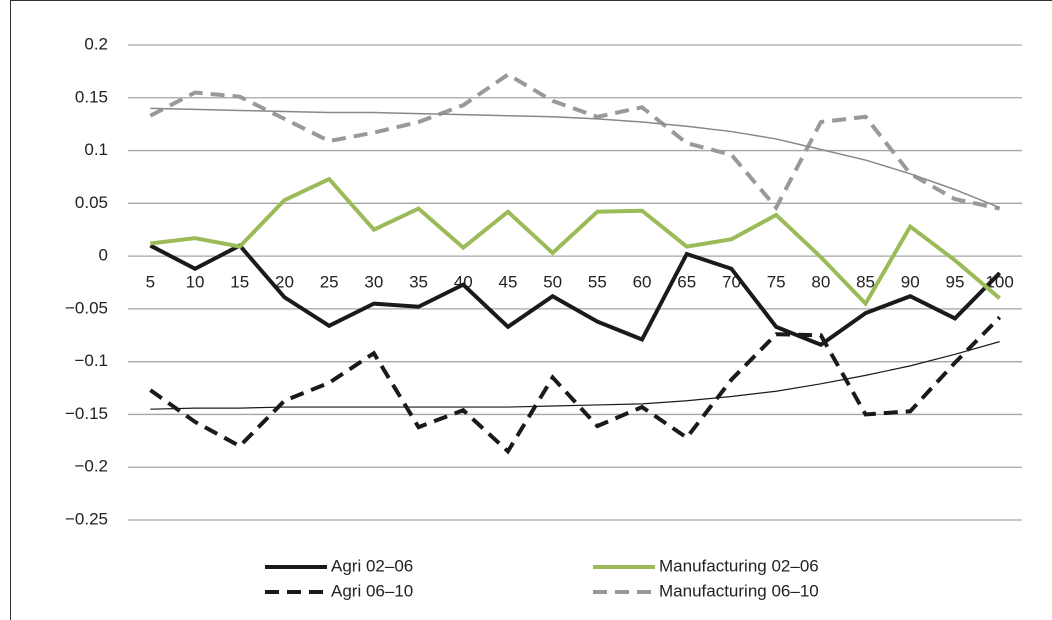 The width and height of the screenshot is (1052, 620). I want to click on y-tick-label: 0.2, so click(96, 43).